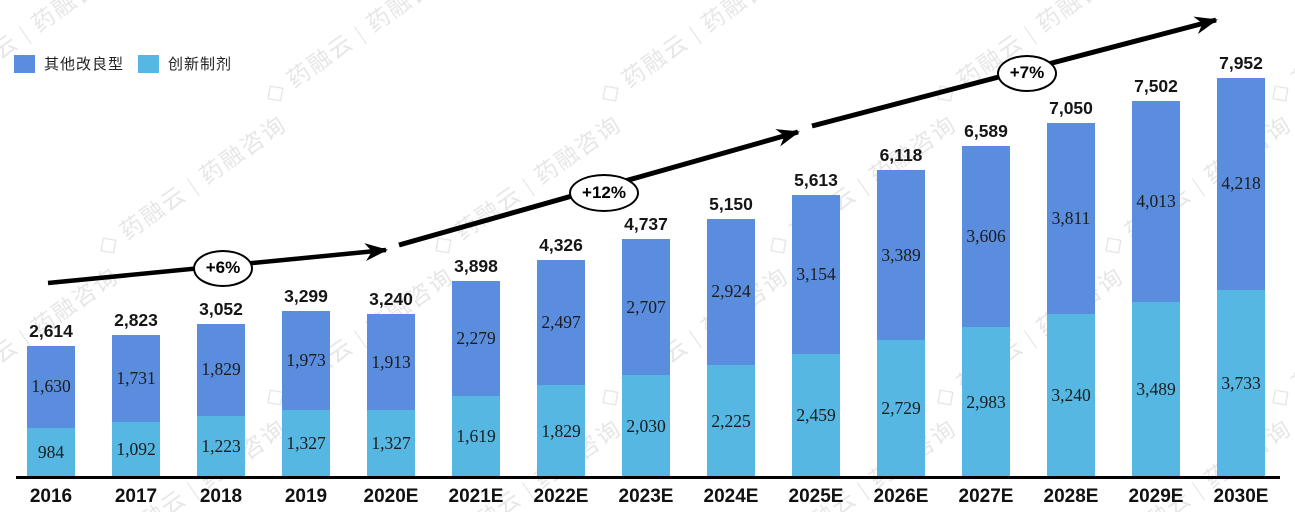 The image size is (1295, 512). Describe the element at coordinates (1156, 389) in the screenshot. I see `bar-segment-innovative: 3,489` at that location.